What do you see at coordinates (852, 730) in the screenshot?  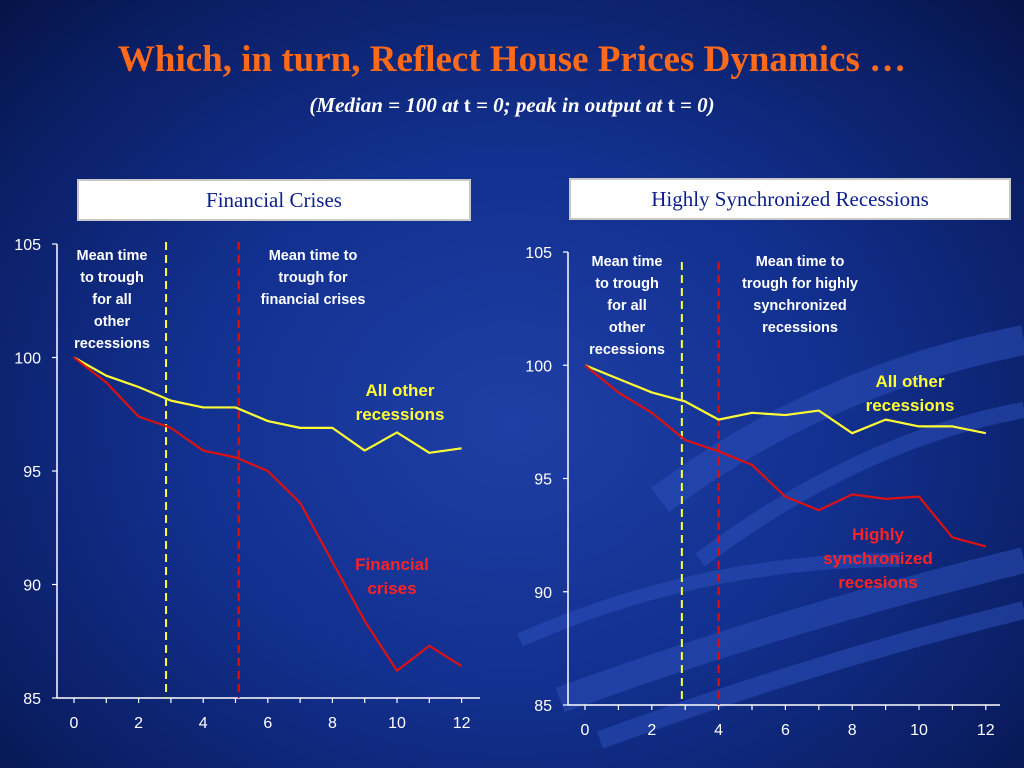 I see `chart2-x-tick-label: 8` at bounding box center [852, 730].